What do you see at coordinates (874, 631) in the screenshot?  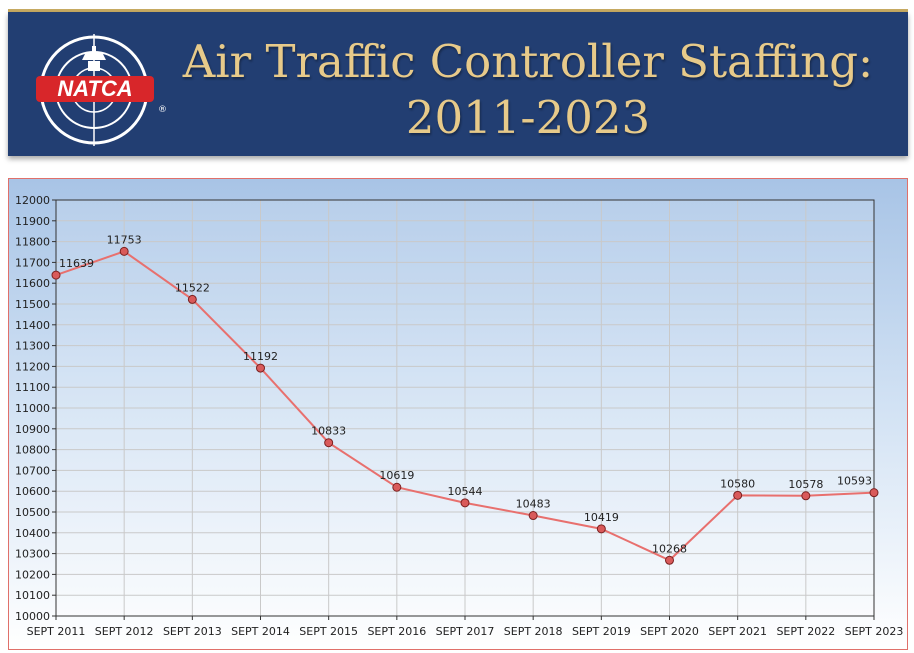 I see `x-tick-label: SEPT 2023` at bounding box center [874, 631].